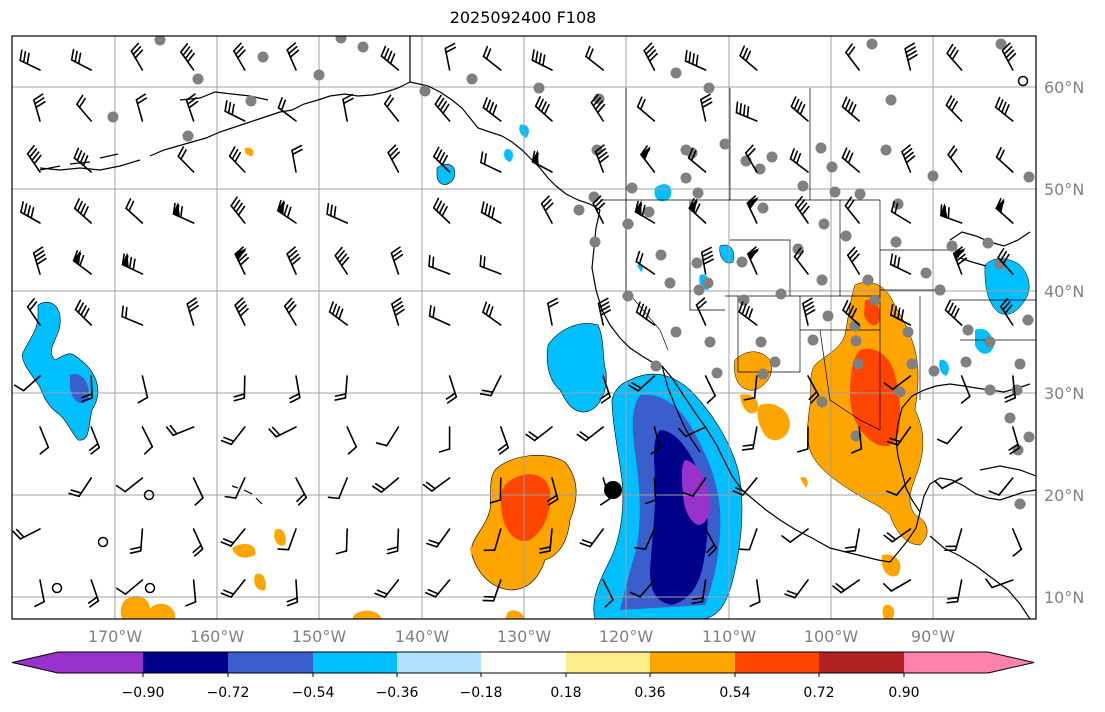 This screenshot has height=712, width=1105. I want to click on colorbar, so click(523, 664).